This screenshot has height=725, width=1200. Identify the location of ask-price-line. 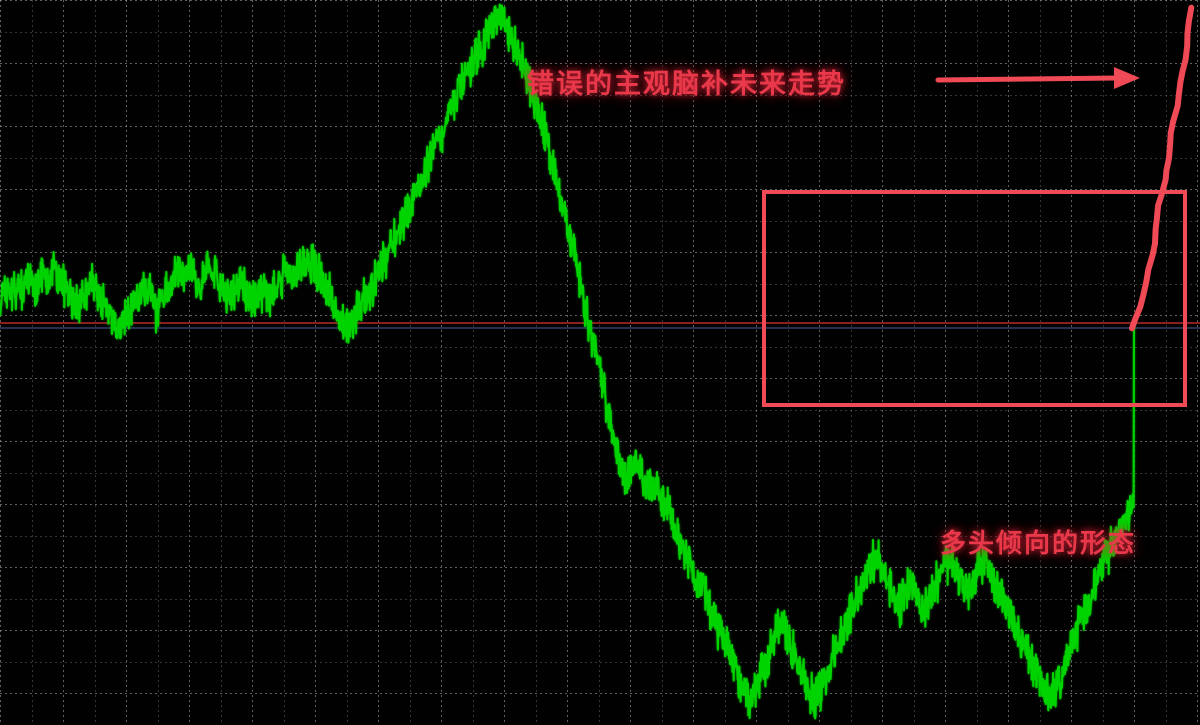
(600, 328).